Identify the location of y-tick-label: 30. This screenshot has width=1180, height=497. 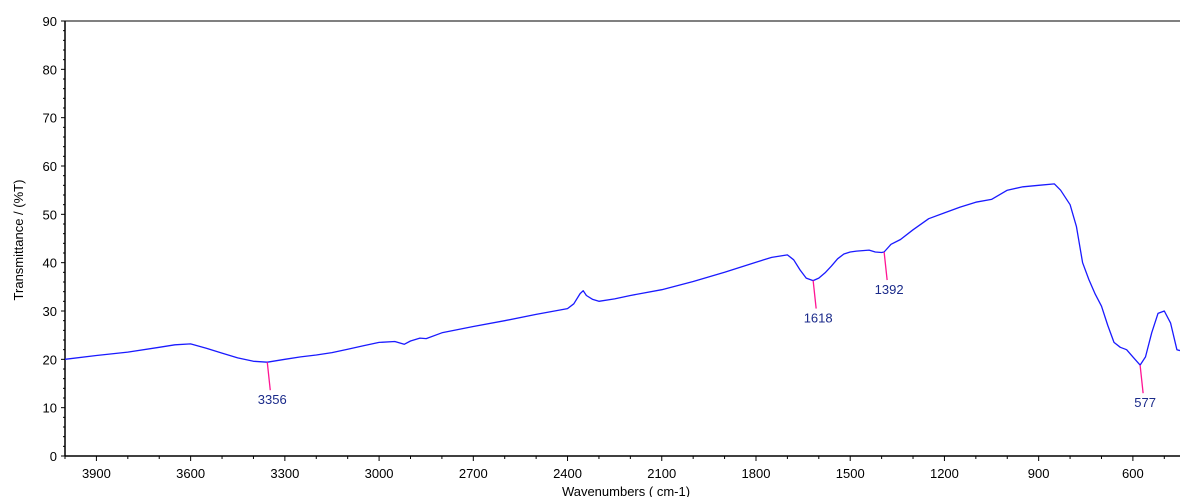
(50, 311).